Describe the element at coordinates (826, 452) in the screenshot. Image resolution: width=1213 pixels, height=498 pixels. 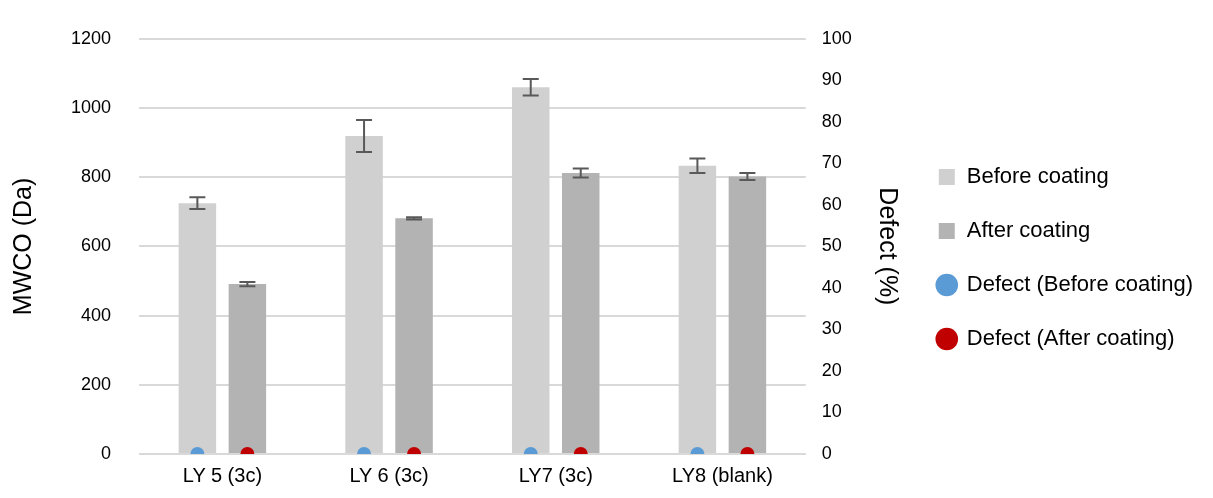
I see `y2-tick-label: 0` at that location.